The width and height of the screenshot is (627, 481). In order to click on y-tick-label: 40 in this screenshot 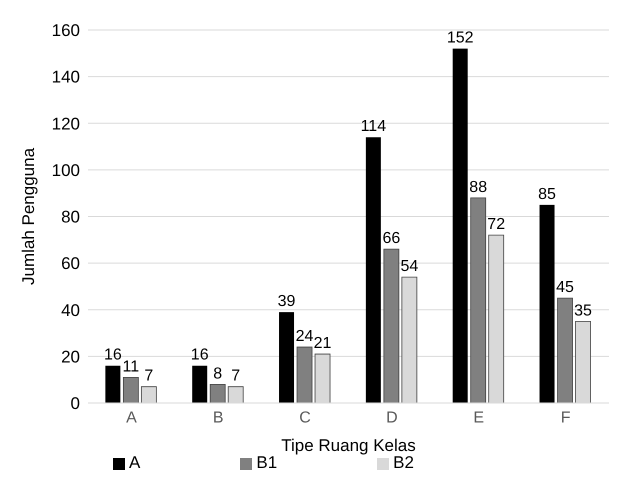, I will do `click(70, 310)`.